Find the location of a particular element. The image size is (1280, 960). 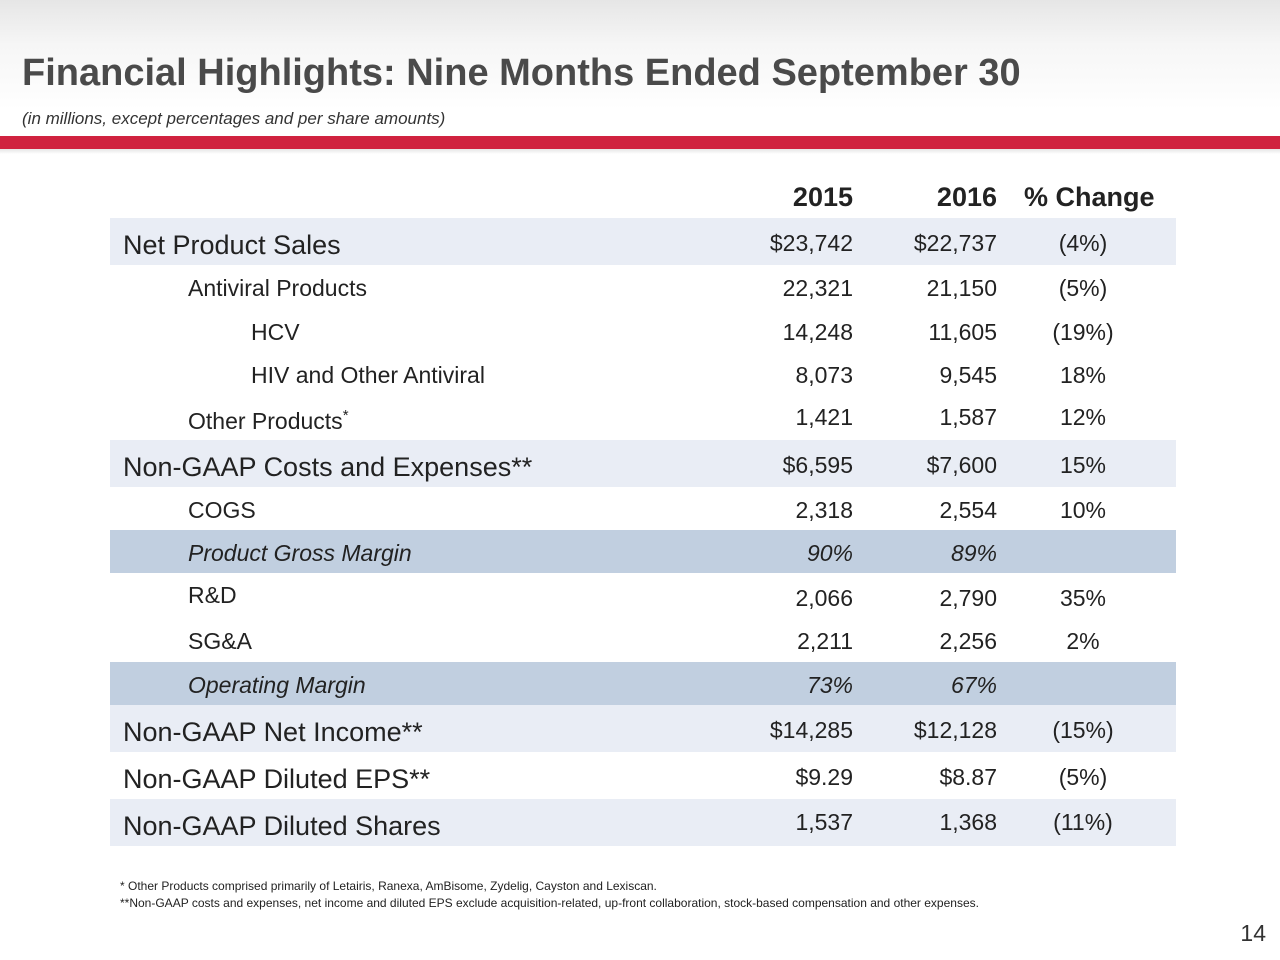

row-label: Non-GAAP Diluted Shares is located at coordinates (282, 826).